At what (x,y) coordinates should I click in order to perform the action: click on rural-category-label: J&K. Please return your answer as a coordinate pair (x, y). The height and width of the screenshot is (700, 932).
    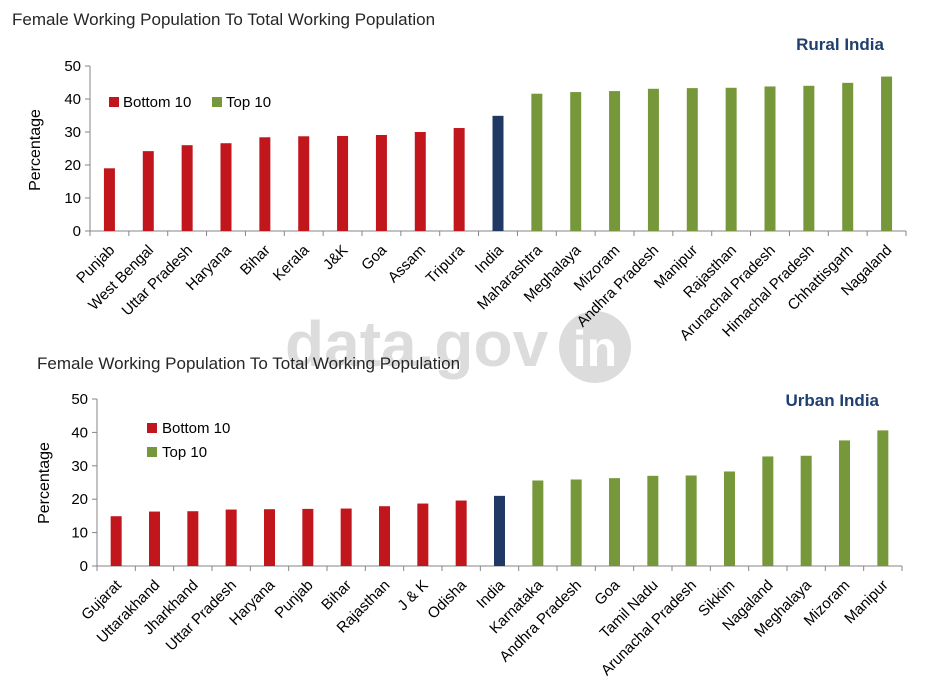
    Looking at the image, I should click on (335, 257).